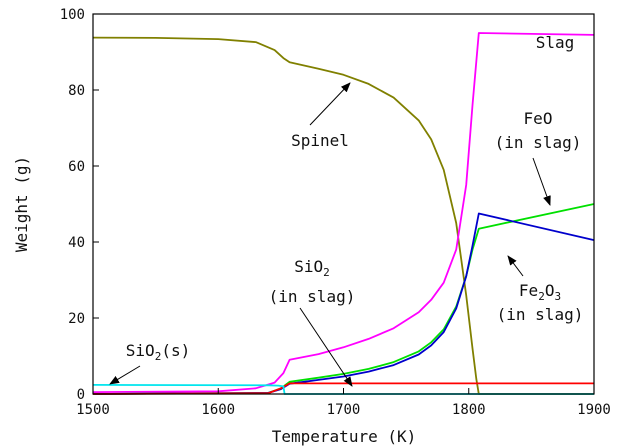  Describe the element at coordinates (541, 181) in the screenshot. I see `feo-arrow` at that location.